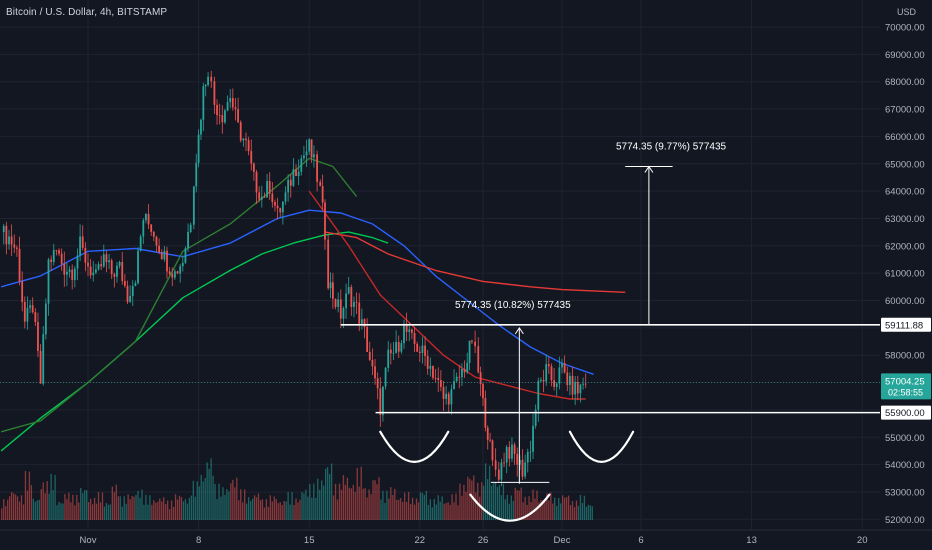 This screenshot has width=932, height=550. What do you see at coordinates (905, 356) in the screenshot?
I see `price-tick-label: 58000.00` at bounding box center [905, 356].